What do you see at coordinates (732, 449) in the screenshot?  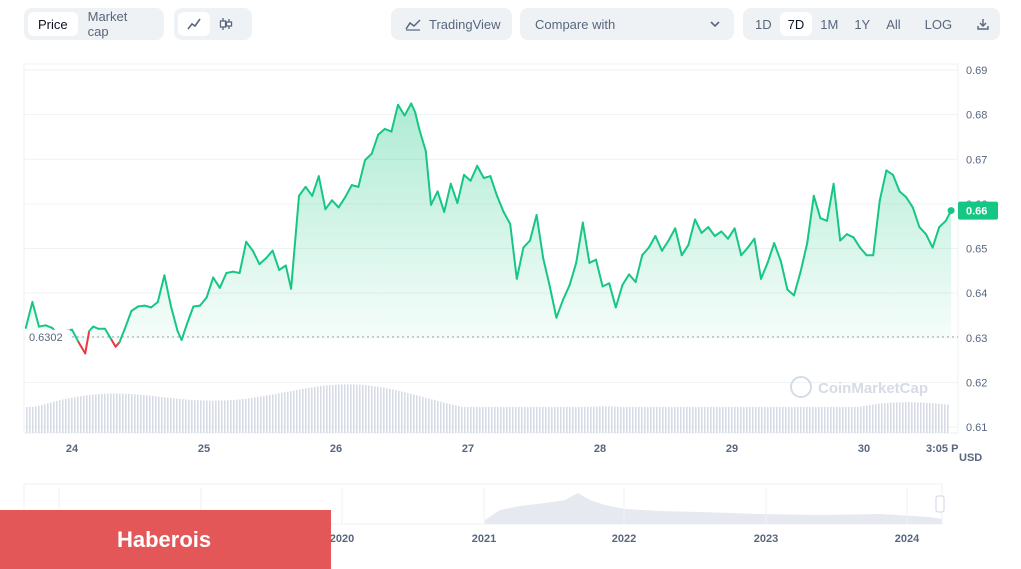 I see `x-tick-label: 29` at bounding box center [732, 449].